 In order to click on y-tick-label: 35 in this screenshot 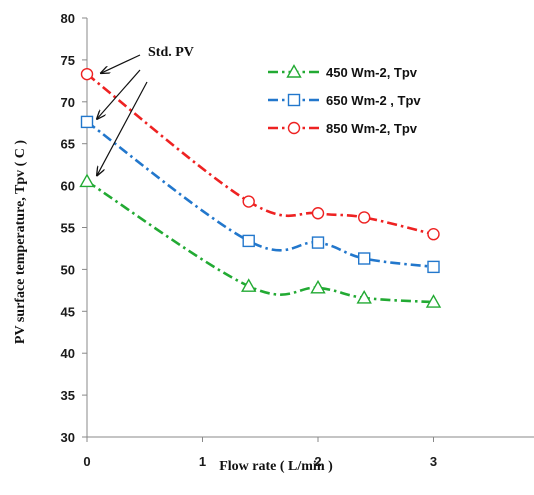, I will do `click(68, 395)`.